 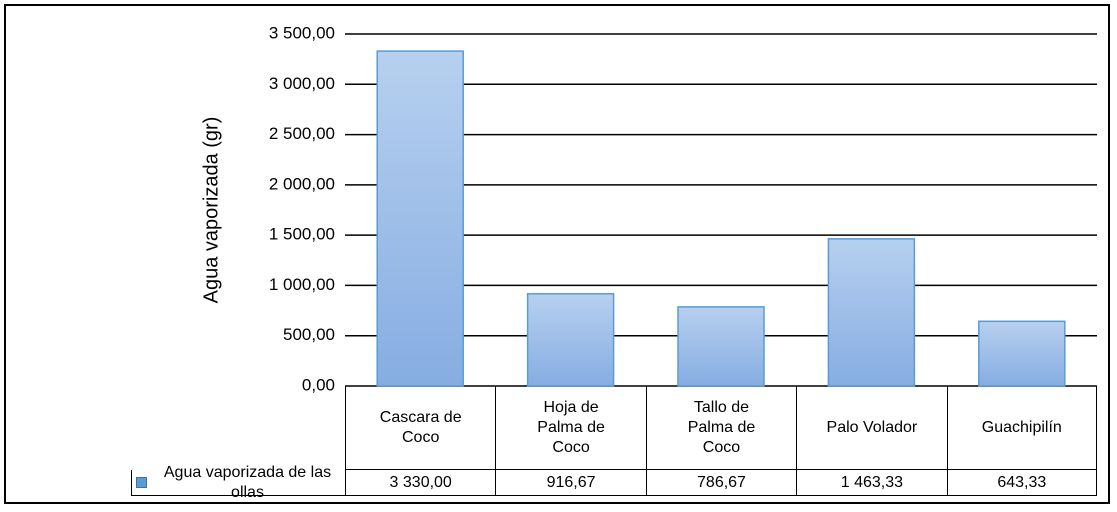 What do you see at coordinates (302, 32) in the screenshot?
I see `y-tick-label: 3 500,00` at bounding box center [302, 32].